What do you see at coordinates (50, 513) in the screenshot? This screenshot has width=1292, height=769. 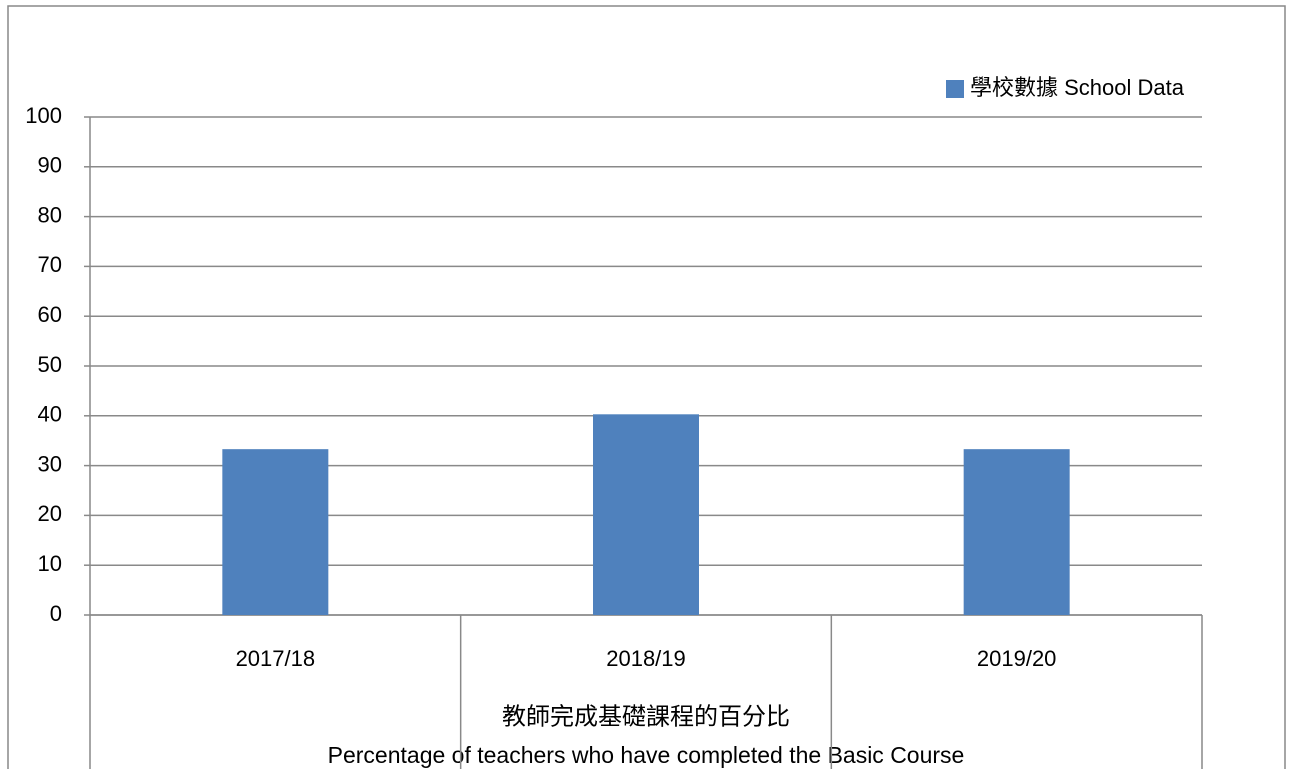 I see `y-tick-label: 20` at bounding box center [50, 513].